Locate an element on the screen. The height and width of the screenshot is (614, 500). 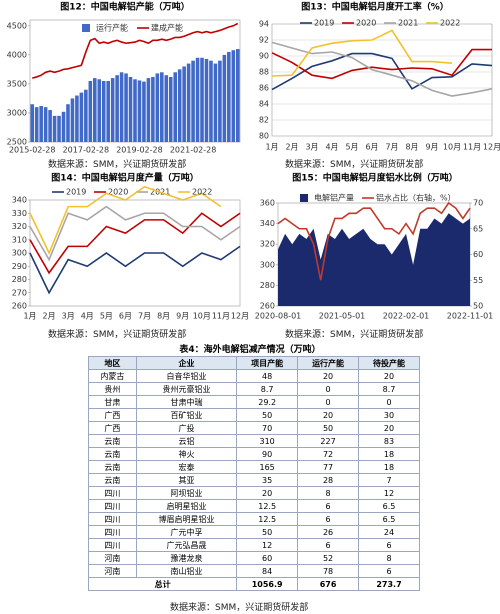
table-row: 河南 南山铝业 84 78 6 is located at coordinates (254, 571).